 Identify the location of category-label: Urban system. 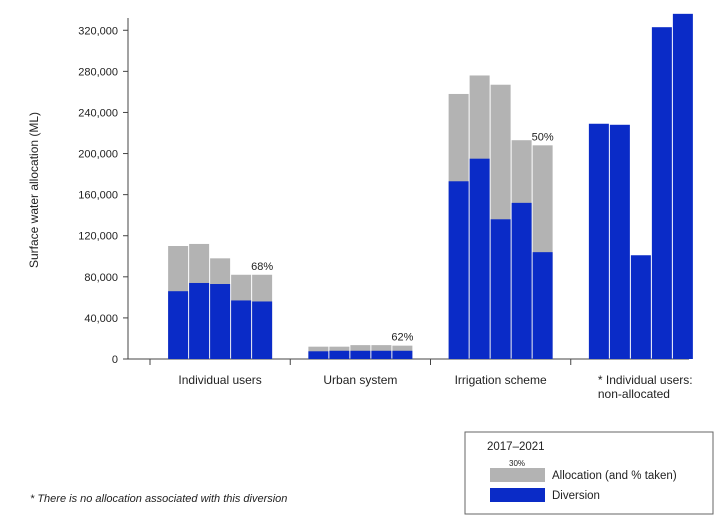
(360, 380).